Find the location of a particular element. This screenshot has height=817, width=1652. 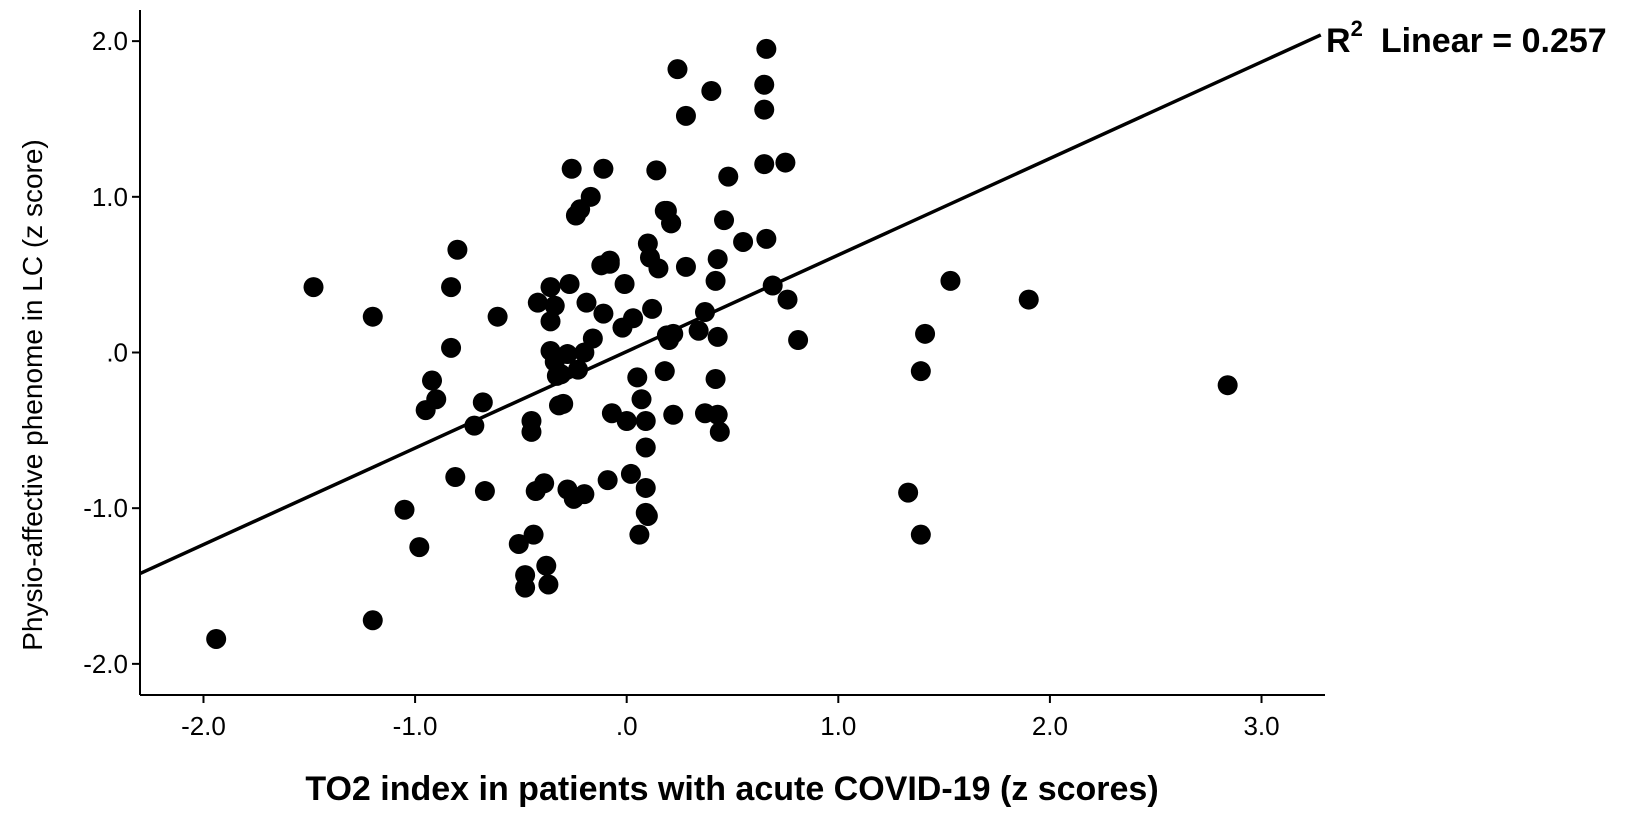

fit-label-superscript: 2 is located at coordinates (1357, 28).